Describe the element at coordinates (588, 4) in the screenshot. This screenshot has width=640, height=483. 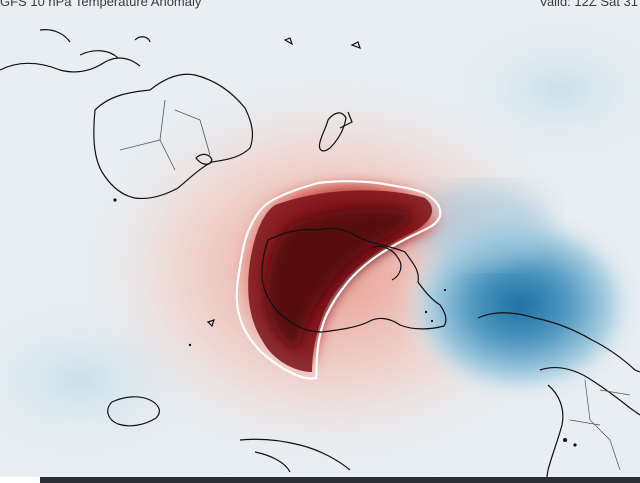
I see `valid-time-label: Valid: 12Z Sat 31` at that location.